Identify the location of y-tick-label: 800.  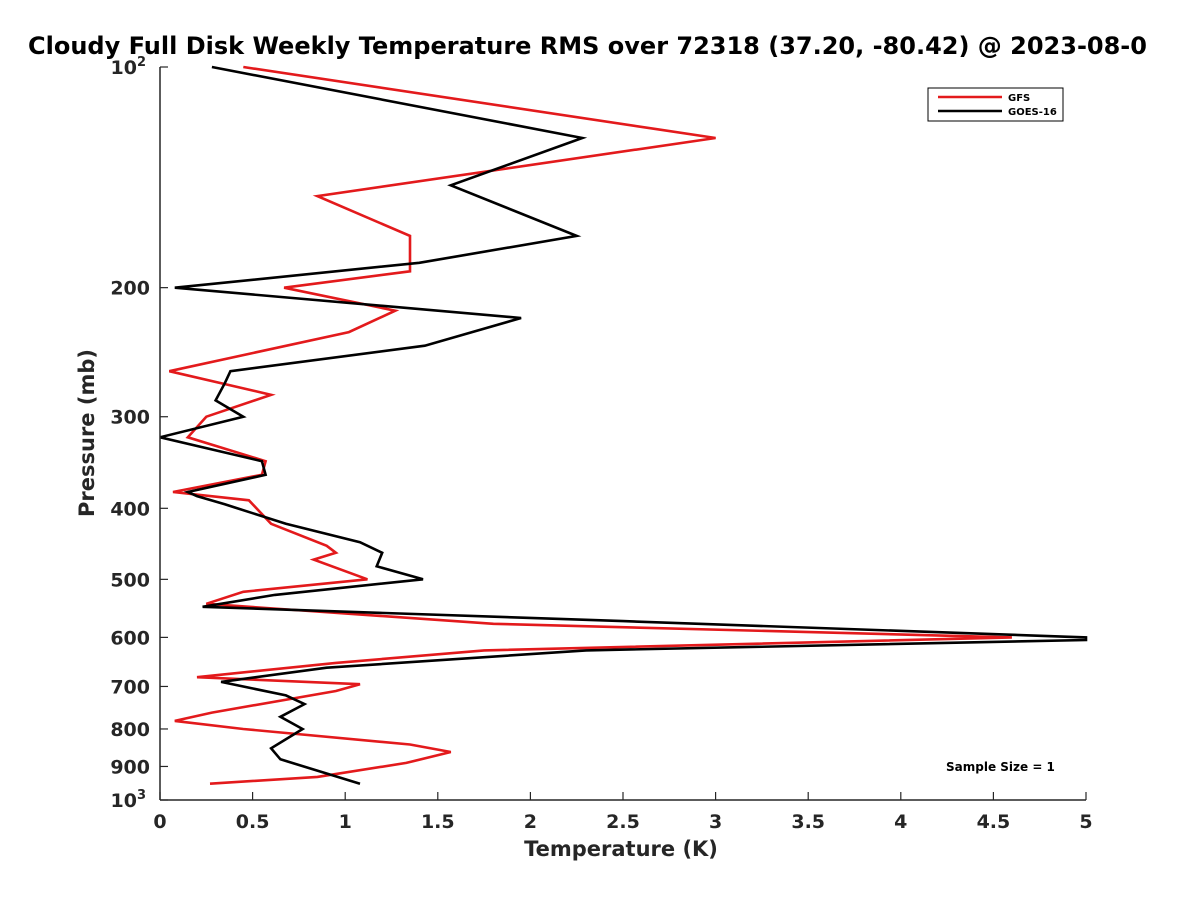
(130, 730).